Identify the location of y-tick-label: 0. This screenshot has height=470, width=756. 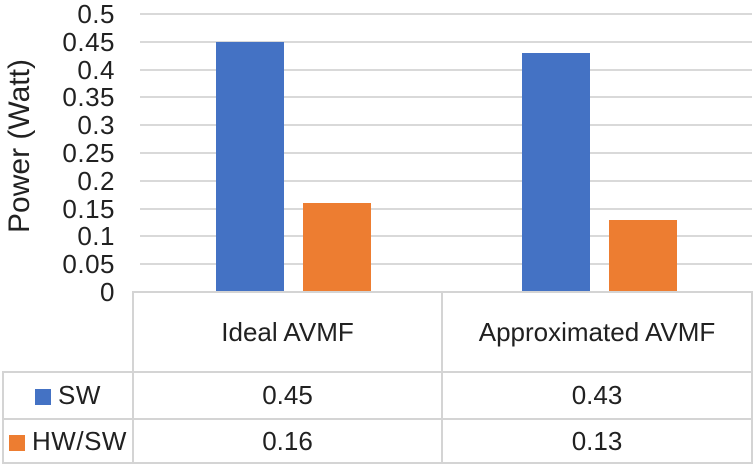
(107, 292).